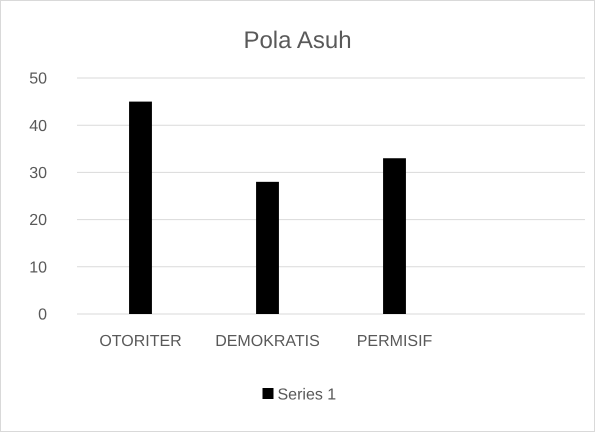 The width and height of the screenshot is (595, 432). I want to click on y-tick-label: 30, so click(38, 173).